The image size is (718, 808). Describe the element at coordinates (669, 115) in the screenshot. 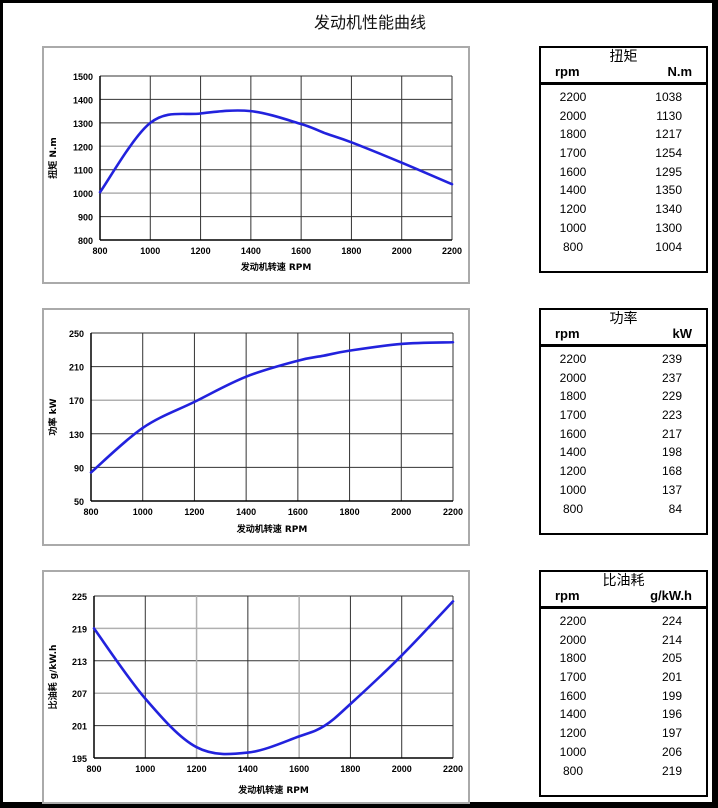

I see `cell-value: 1130` at that location.